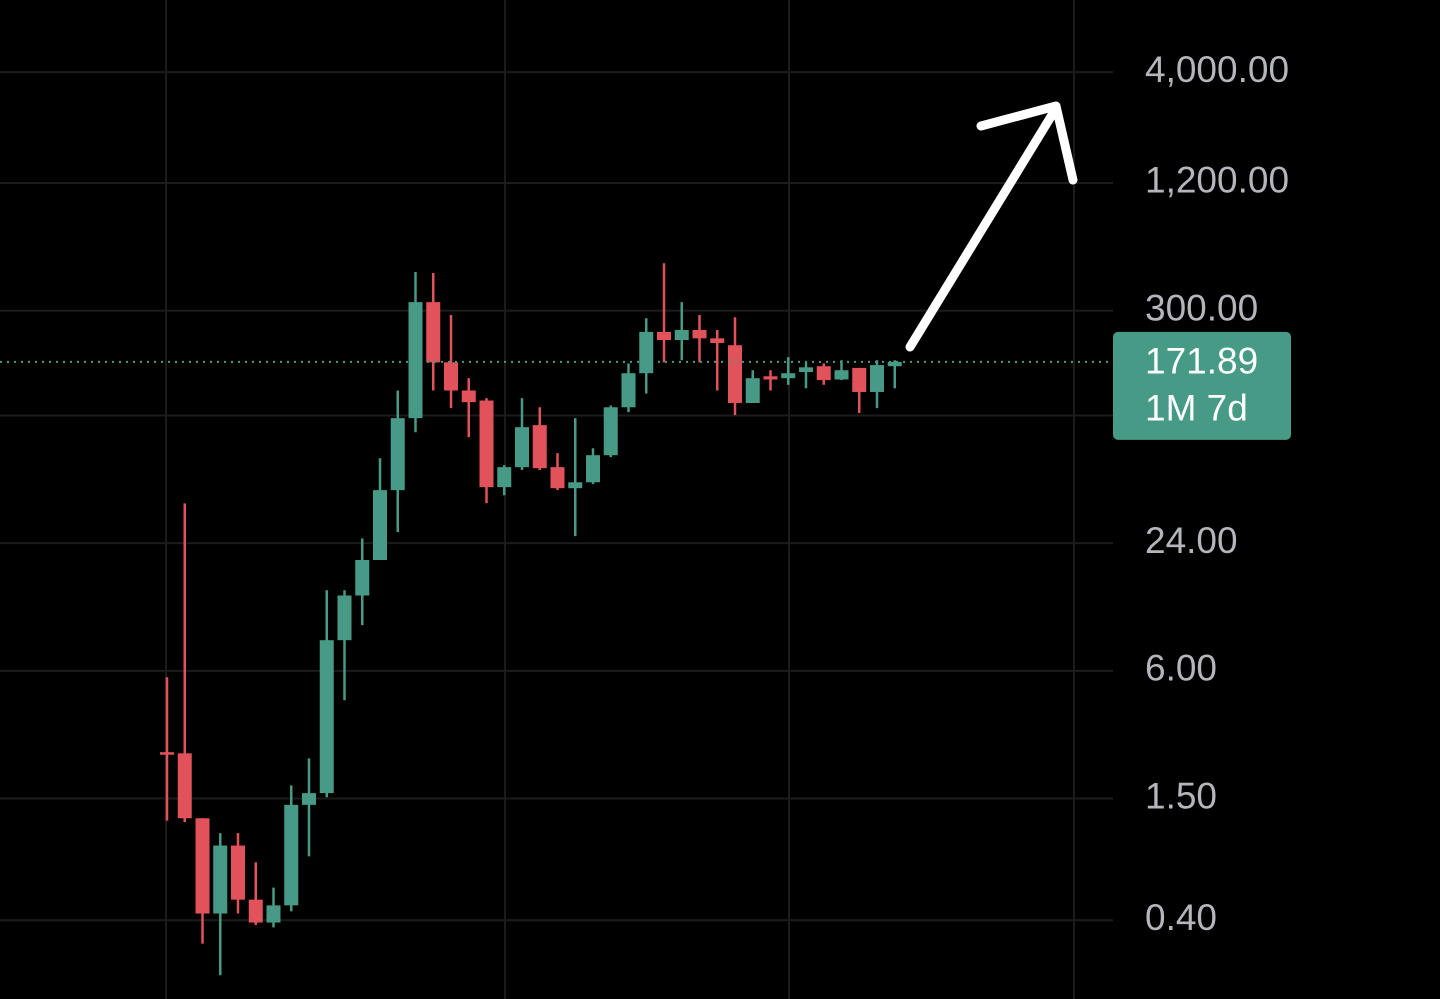  What do you see at coordinates (1196, 408) in the screenshot?
I see `countdown-label: 1M 7d` at bounding box center [1196, 408].